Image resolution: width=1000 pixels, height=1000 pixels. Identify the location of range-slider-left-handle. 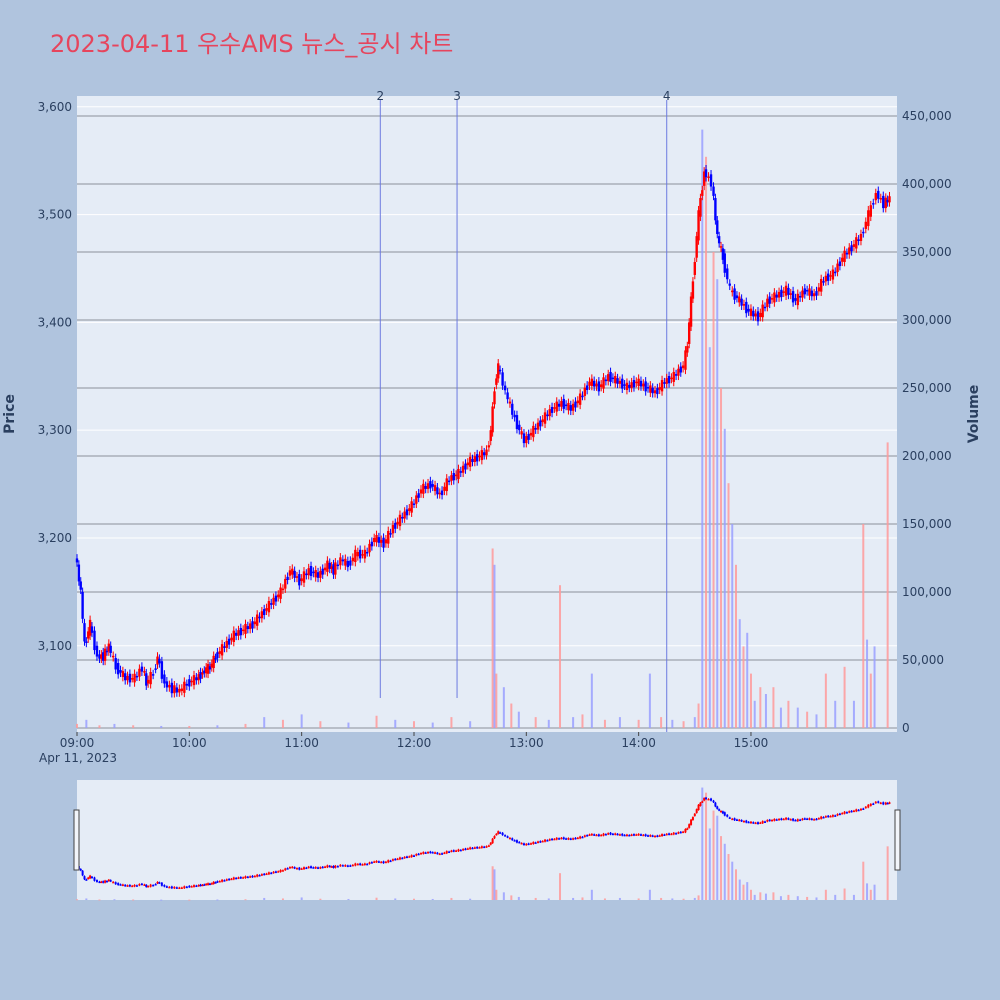
(76, 840).